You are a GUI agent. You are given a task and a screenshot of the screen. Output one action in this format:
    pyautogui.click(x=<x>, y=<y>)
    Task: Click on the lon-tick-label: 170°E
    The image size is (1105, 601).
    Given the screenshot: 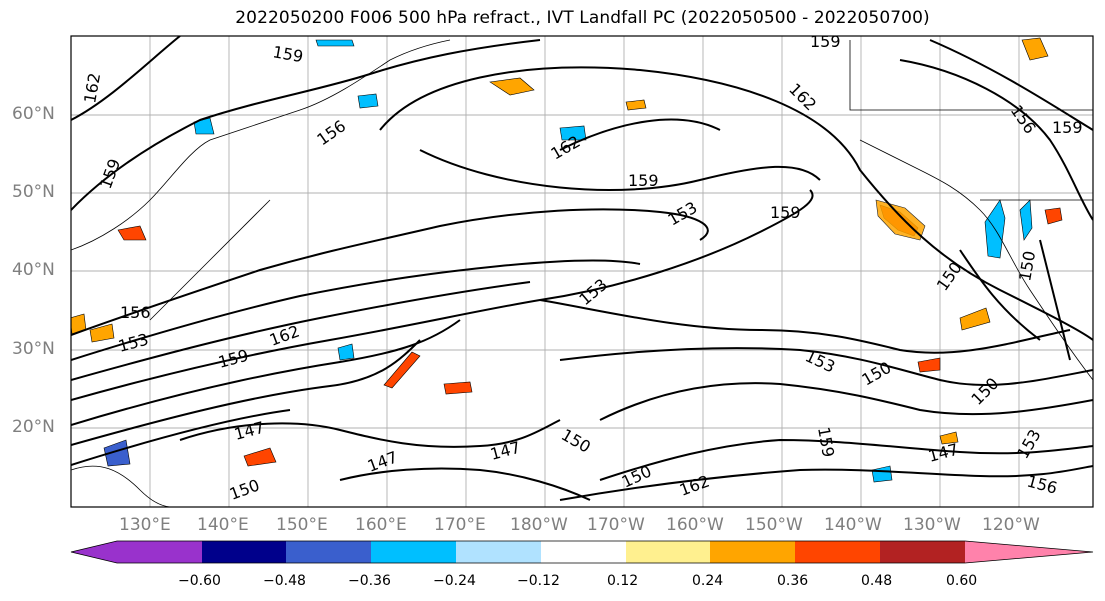 What is the action you would take?
    pyautogui.click(x=460, y=525)
    